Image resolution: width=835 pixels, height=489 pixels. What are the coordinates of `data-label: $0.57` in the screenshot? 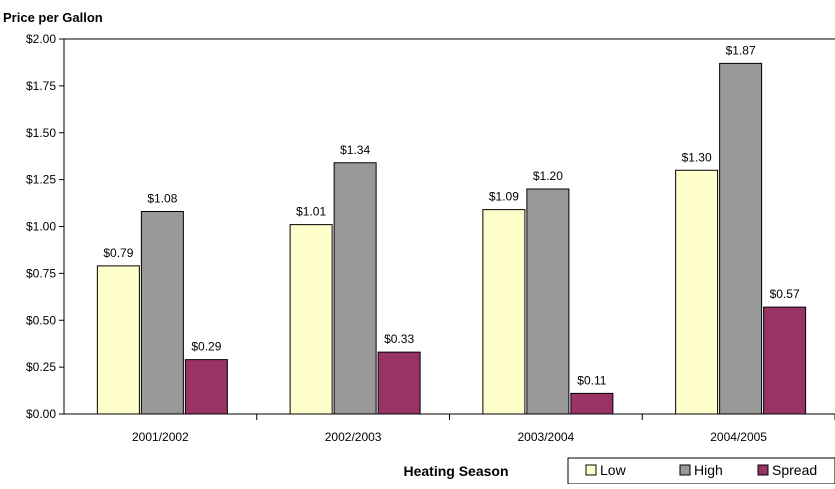 It's located at (785, 294).